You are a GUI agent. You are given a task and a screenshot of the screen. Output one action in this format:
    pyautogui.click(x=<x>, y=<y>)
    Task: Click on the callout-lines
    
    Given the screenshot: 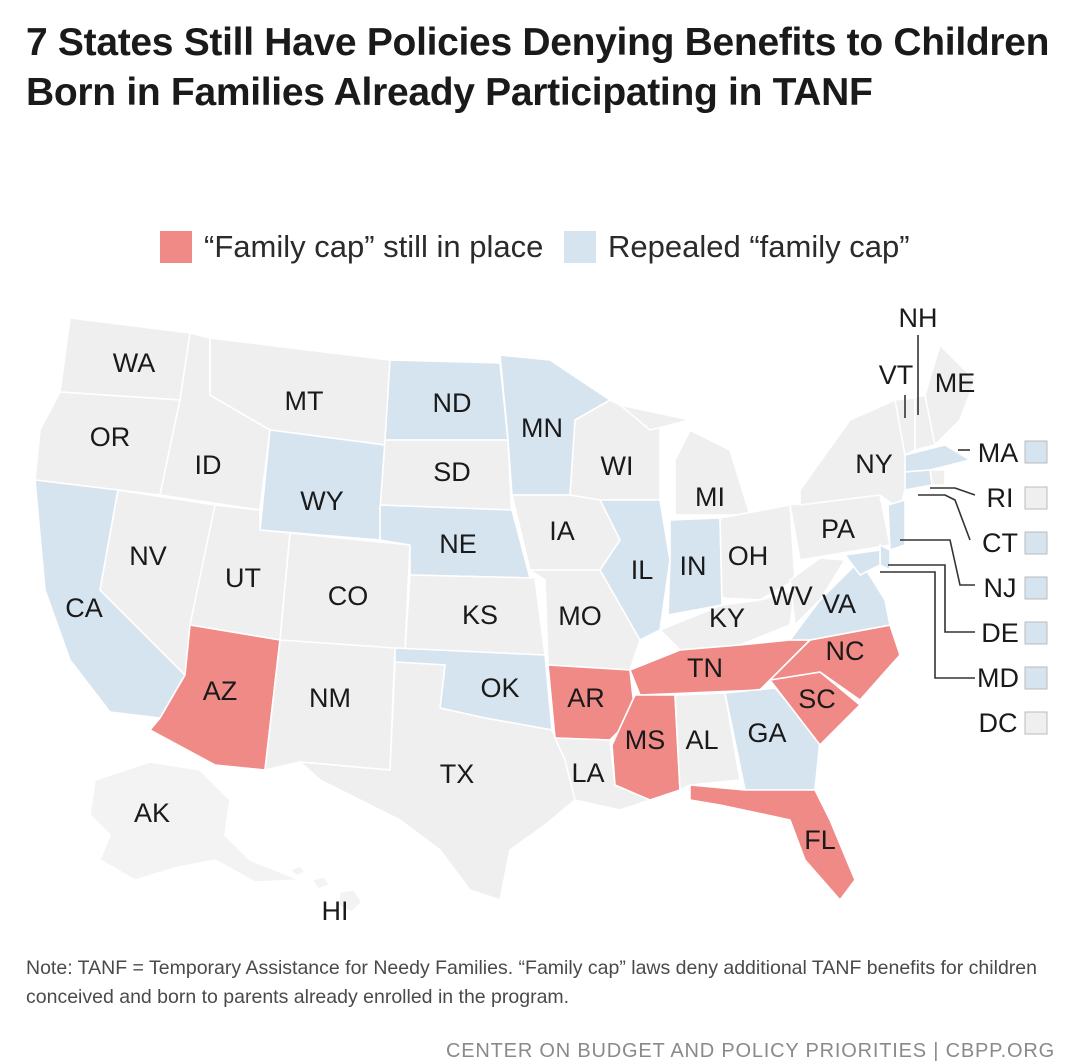 What is the action you would take?
    pyautogui.click(x=928, y=507)
    